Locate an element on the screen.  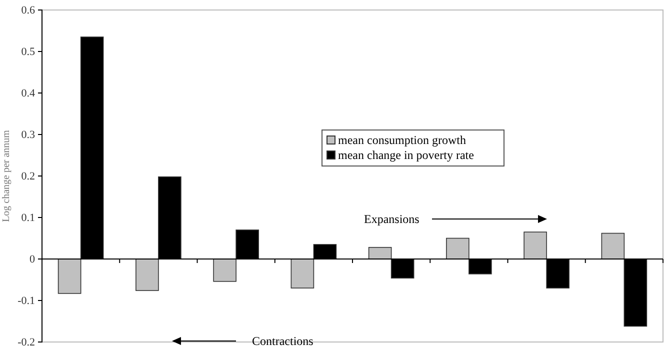
y-tick-label: 0.4 is located at coordinates (28, 94).